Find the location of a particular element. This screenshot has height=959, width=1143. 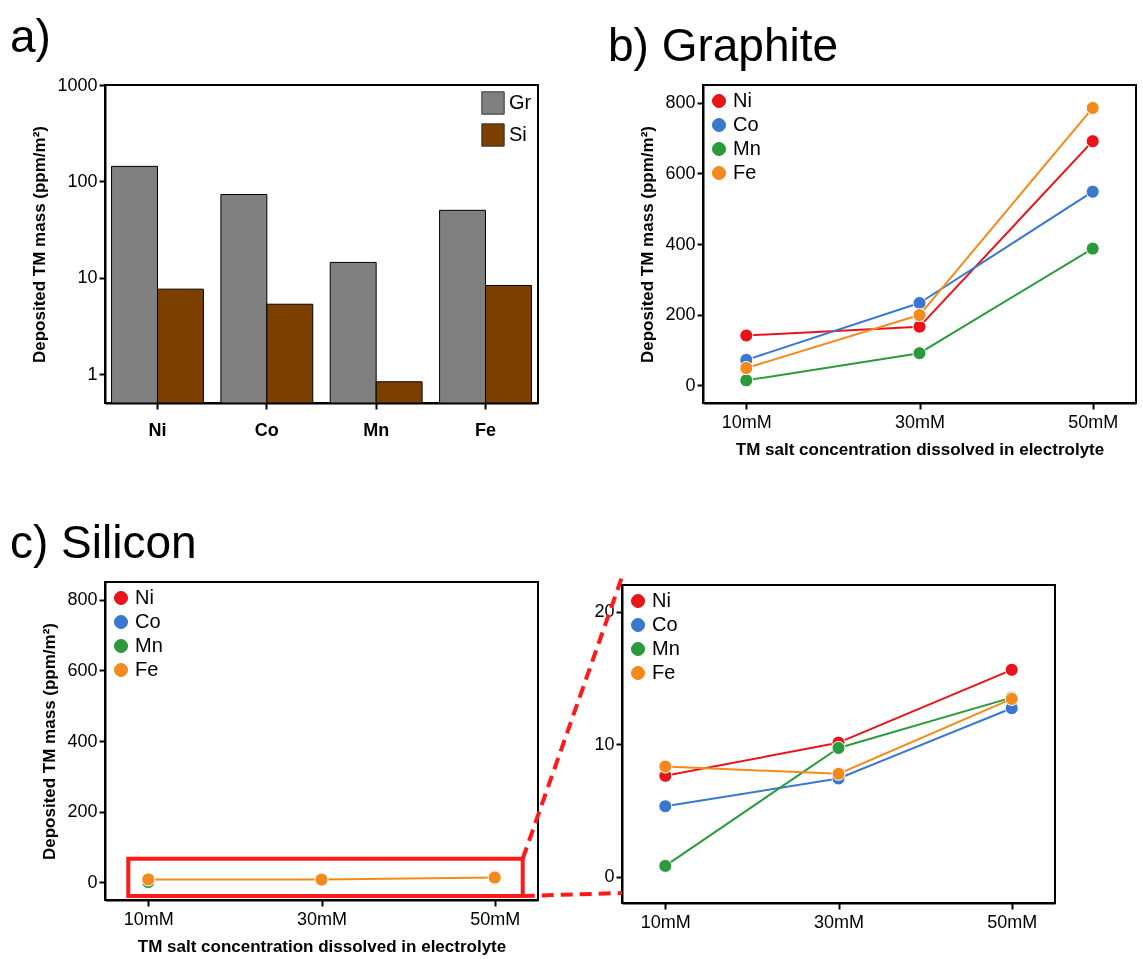

chart-title: b) Graphite is located at coordinates (723, 45).